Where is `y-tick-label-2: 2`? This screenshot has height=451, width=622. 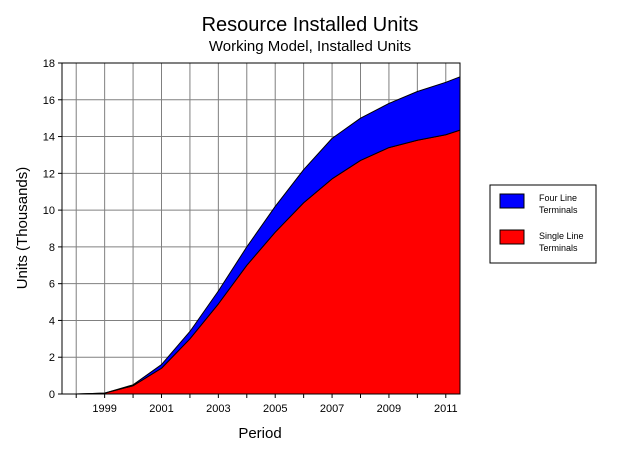
y-tick-label-2: 2 is located at coordinates (52, 358).